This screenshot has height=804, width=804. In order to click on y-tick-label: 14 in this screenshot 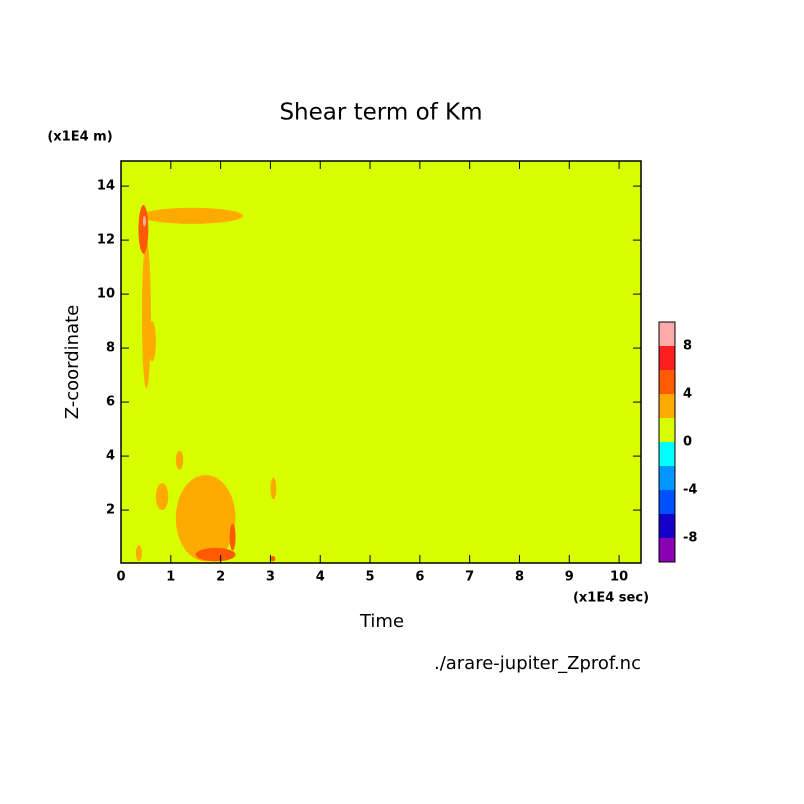, I will do `click(106, 186)`.